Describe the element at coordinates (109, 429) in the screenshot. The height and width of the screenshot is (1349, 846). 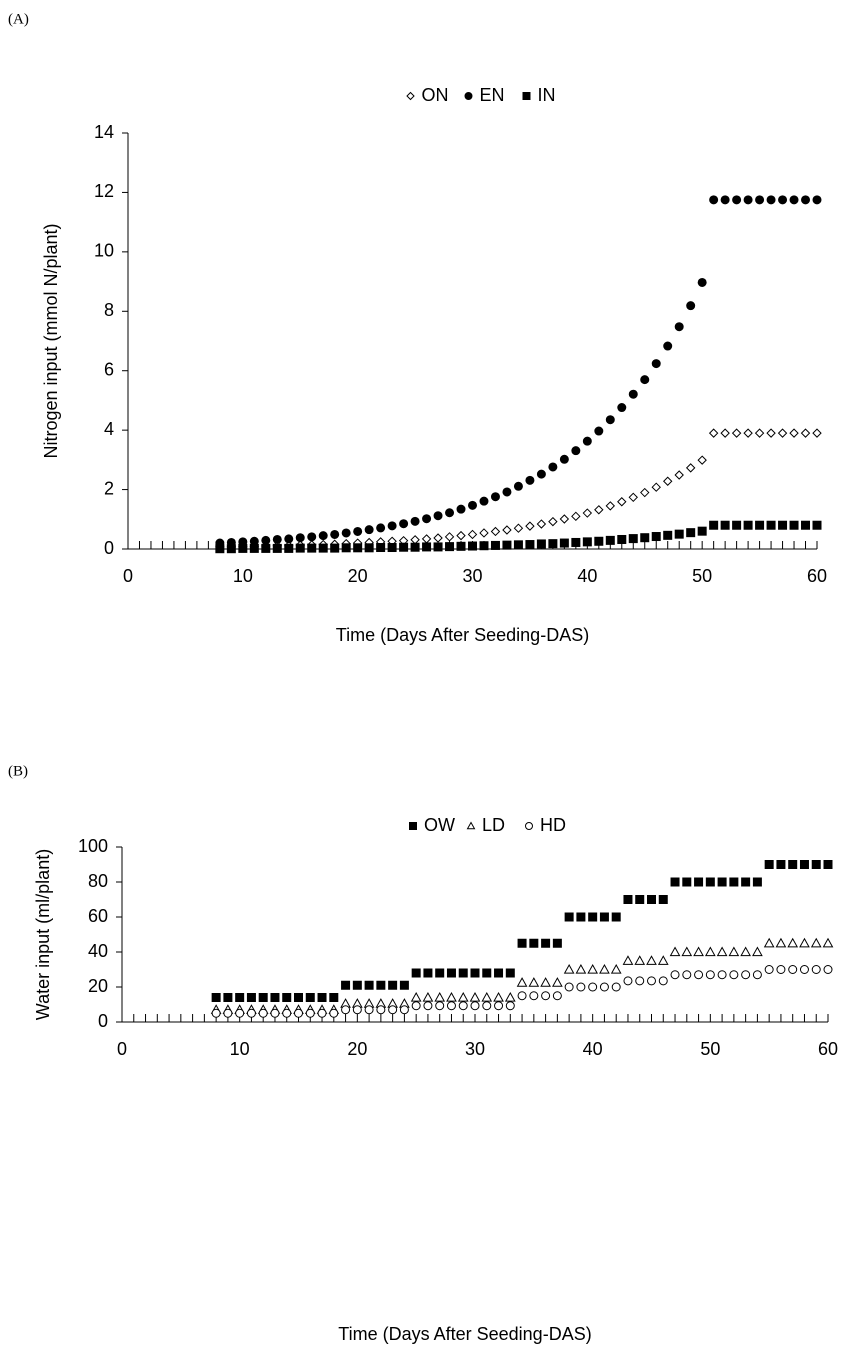
I see `y-tick-label: 4` at that location.